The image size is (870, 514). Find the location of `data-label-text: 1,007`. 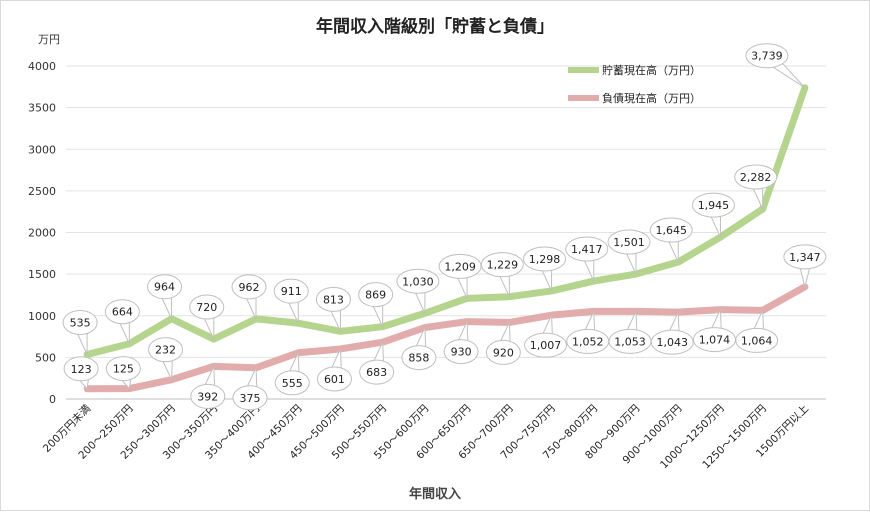

data-label-text: 1,007 is located at coordinates (546, 345).